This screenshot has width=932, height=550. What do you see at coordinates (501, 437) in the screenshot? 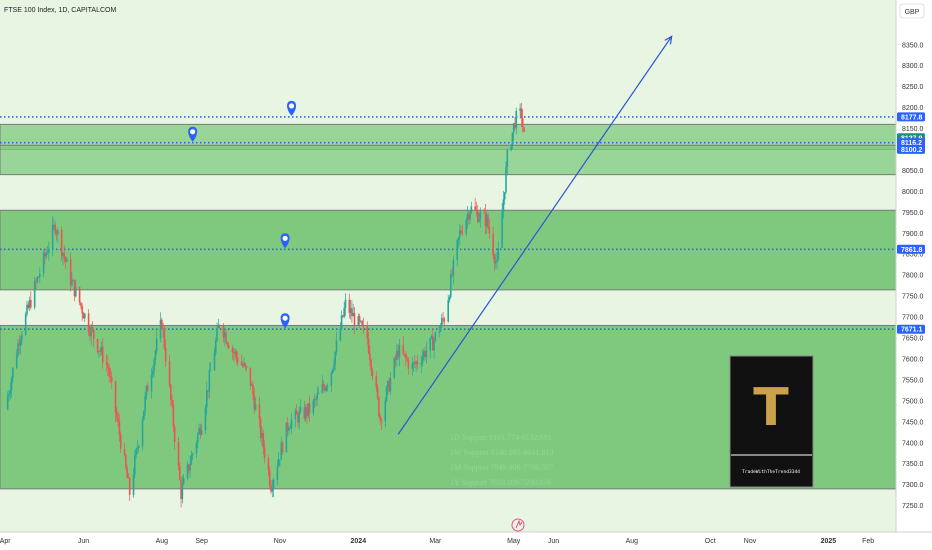
I see `support-legend-line: 1D Support 8161.774-8132.691` at bounding box center [501, 437].